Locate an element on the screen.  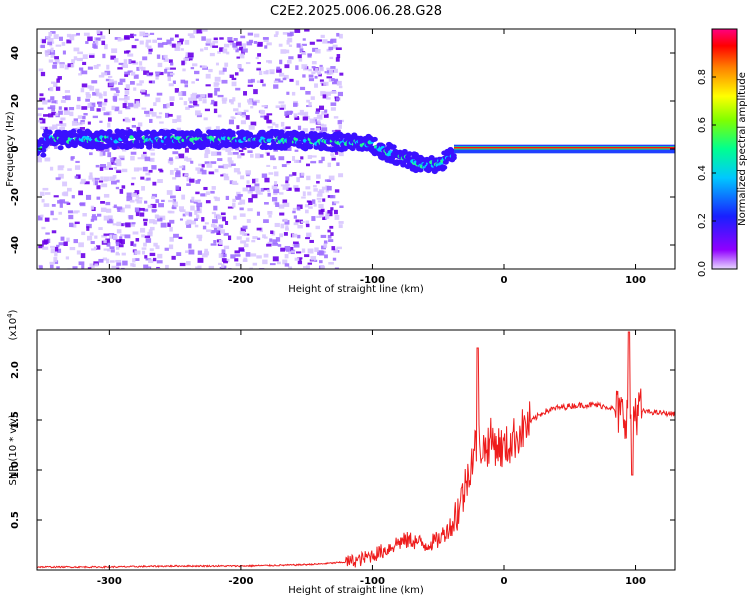
spectrogram-ylabel: Frequency (Hz) is located at coordinates (10, 149).